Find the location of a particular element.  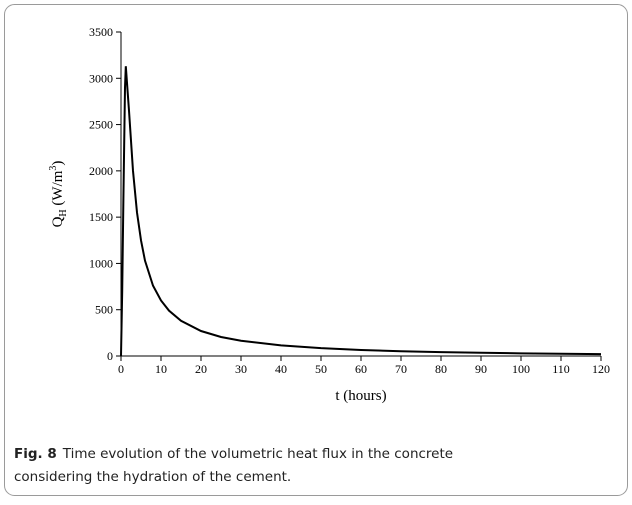

y-label-sup: 3 is located at coordinates (53, 168).